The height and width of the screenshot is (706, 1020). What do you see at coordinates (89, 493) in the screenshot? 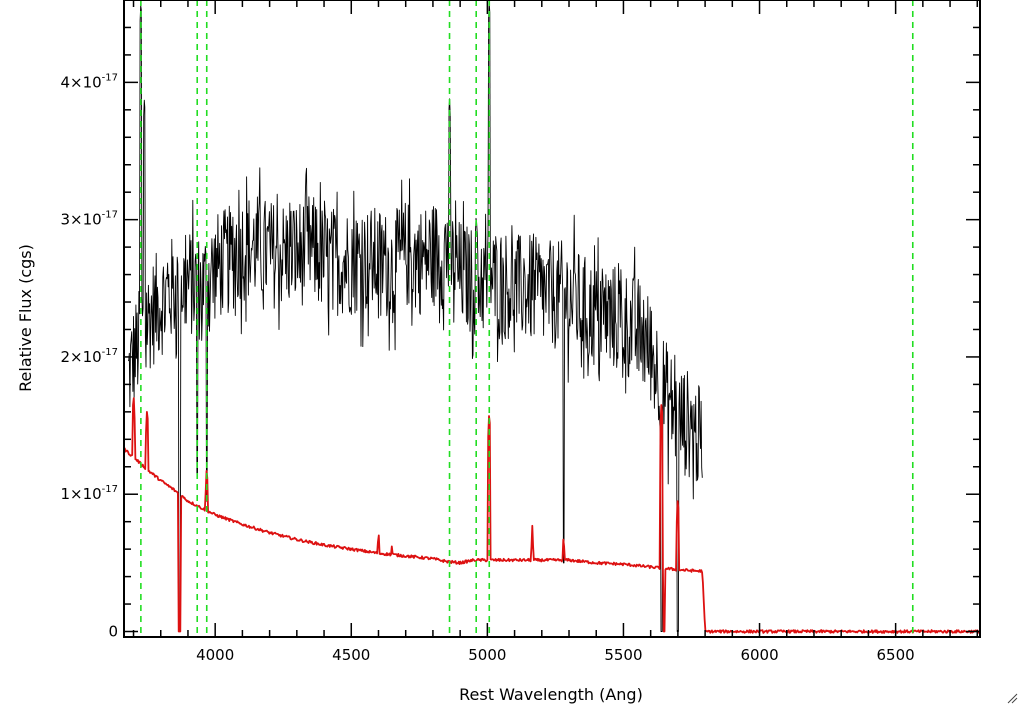
I see `y-tick-label: 1×10⁻¹⁷` at bounding box center [89, 493].